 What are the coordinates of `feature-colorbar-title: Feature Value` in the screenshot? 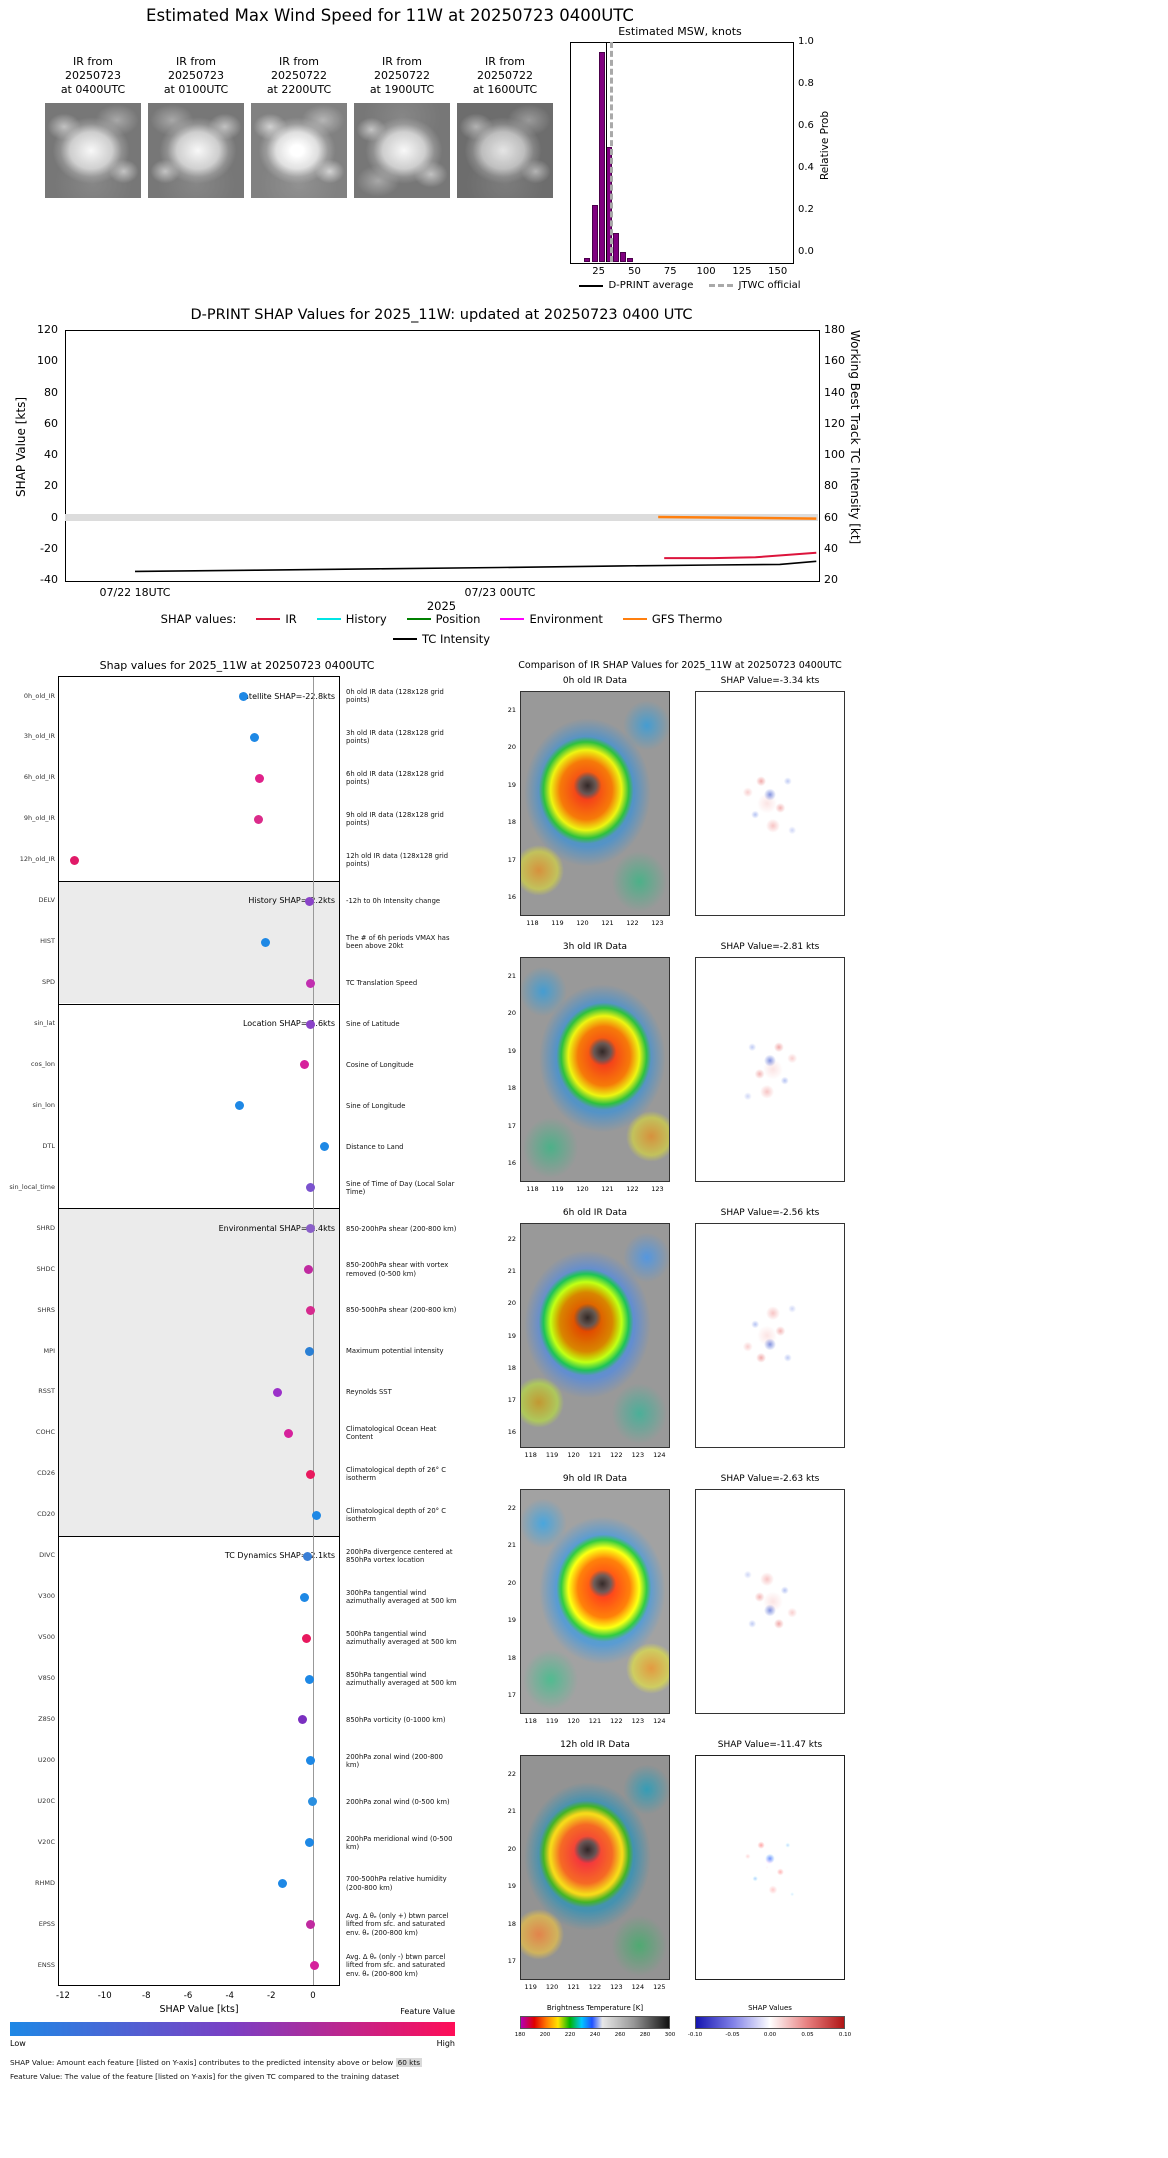 It's located at (427, 2011).